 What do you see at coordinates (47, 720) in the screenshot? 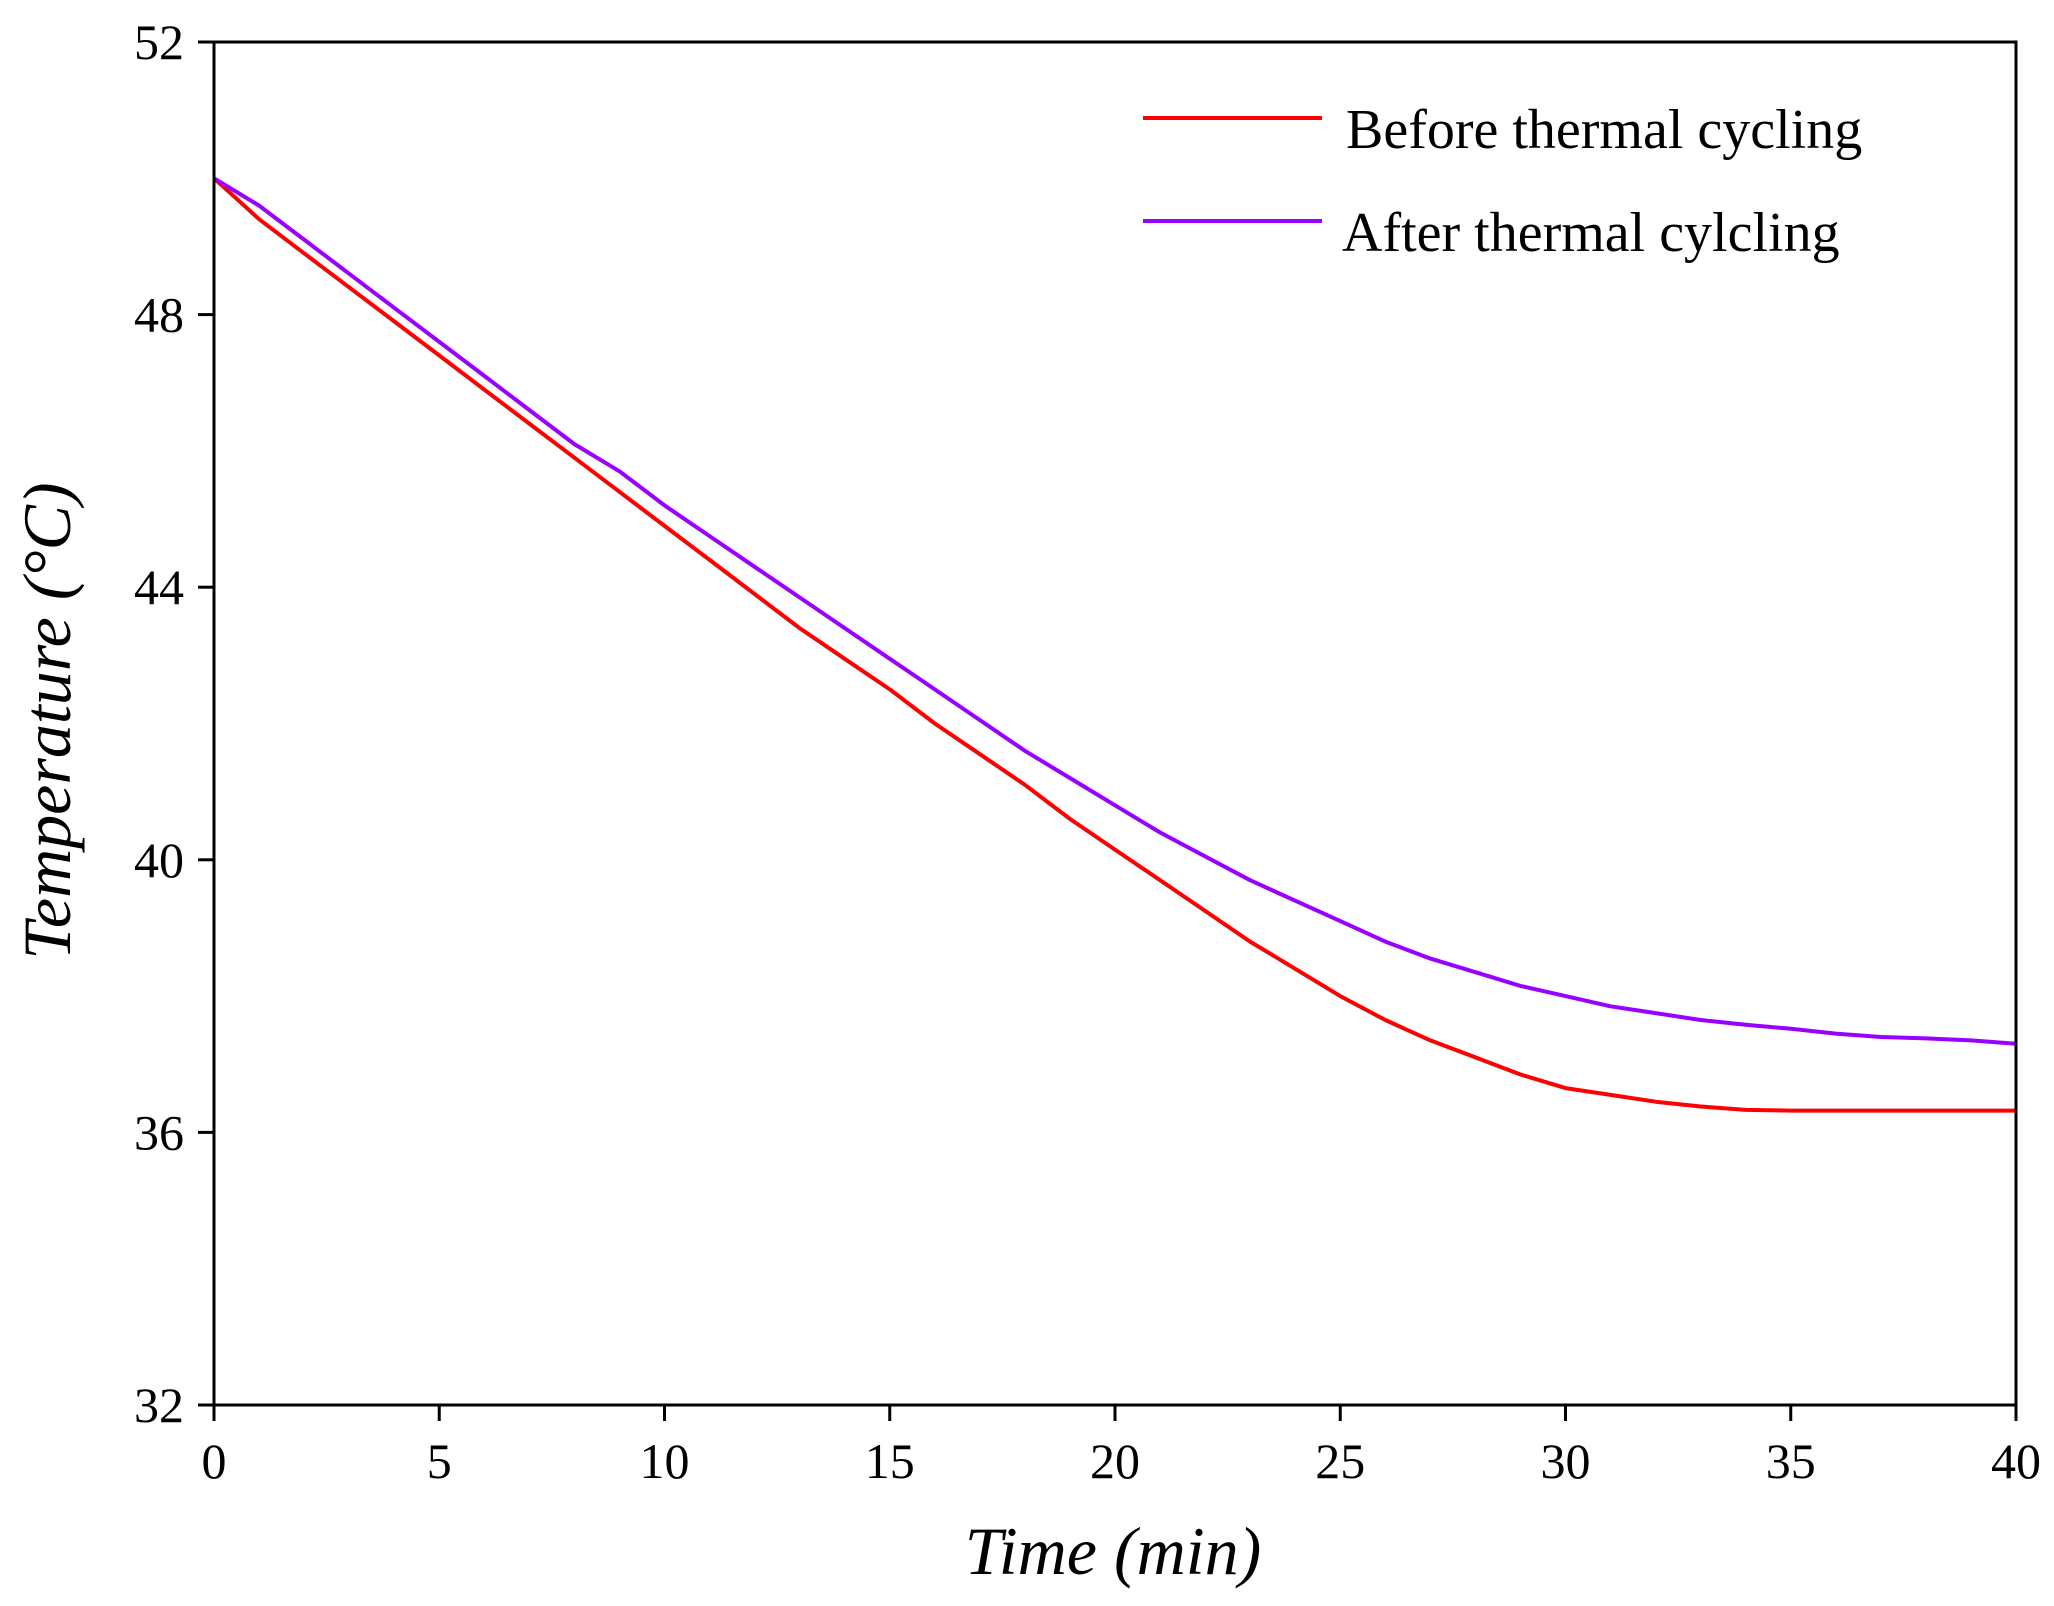
I see `y-axis-title: Temperature (°C)` at bounding box center [47, 720].